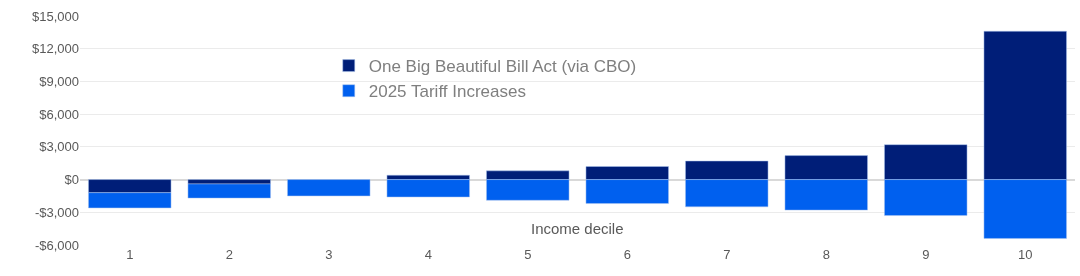 The height and width of the screenshot is (276, 1080). I want to click on y-tick-label: $0, so click(71, 180).